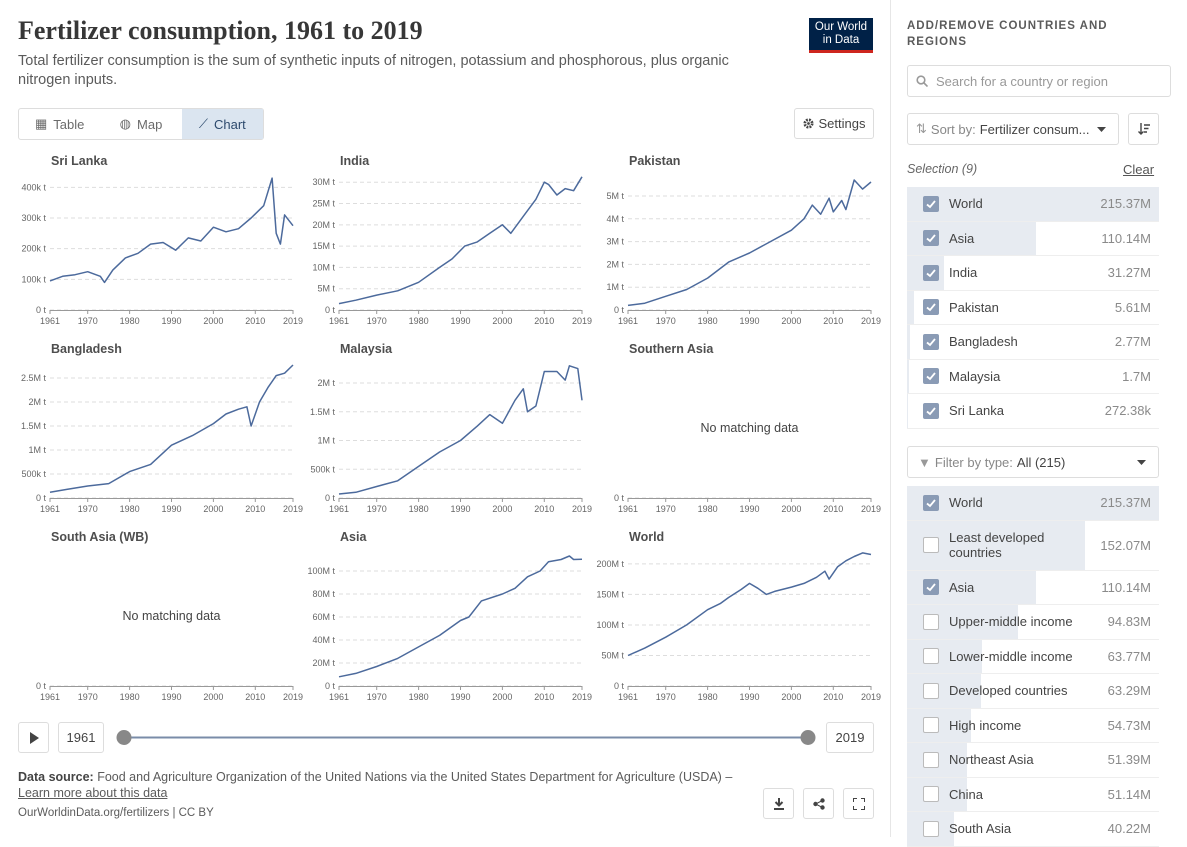 This screenshot has height=847, width=1187. What do you see at coordinates (33, 187) in the screenshot?
I see `y-tick-label: 400k t` at bounding box center [33, 187].